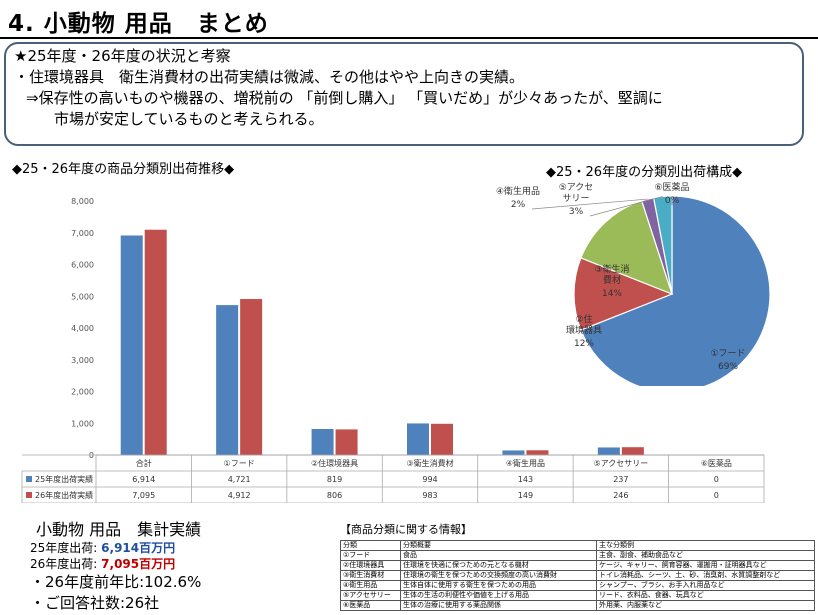 Image resolution: width=818 pixels, height=615 pixels. Describe the element at coordinates (82, 201) in the screenshot. I see `y-tick-label: 8,000` at that location.